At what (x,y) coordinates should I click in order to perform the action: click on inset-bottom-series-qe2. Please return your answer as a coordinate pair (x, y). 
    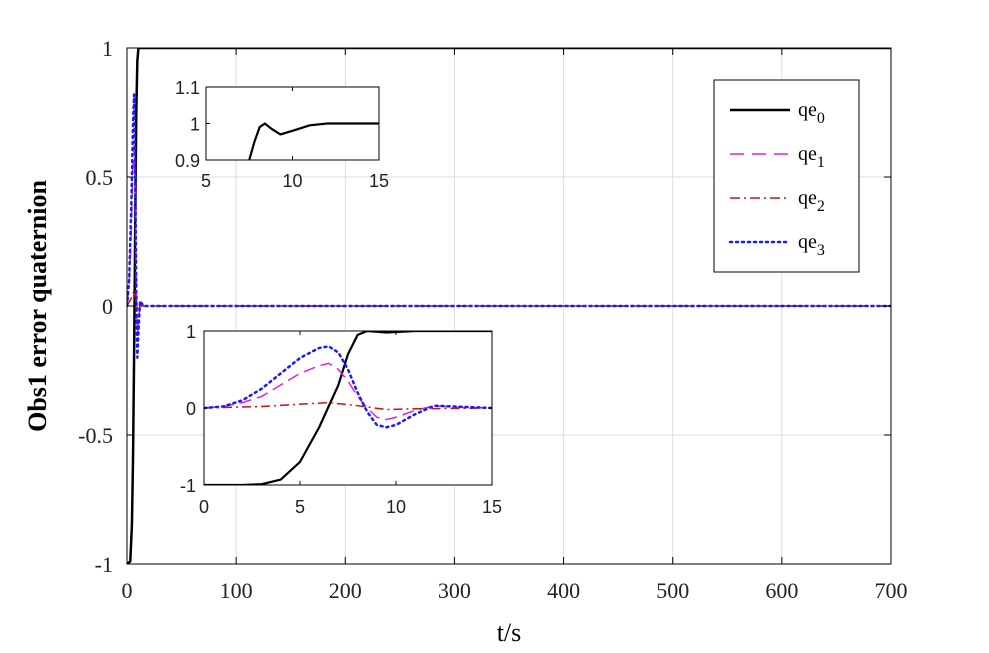
    Looking at the image, I should click on (348, 406).